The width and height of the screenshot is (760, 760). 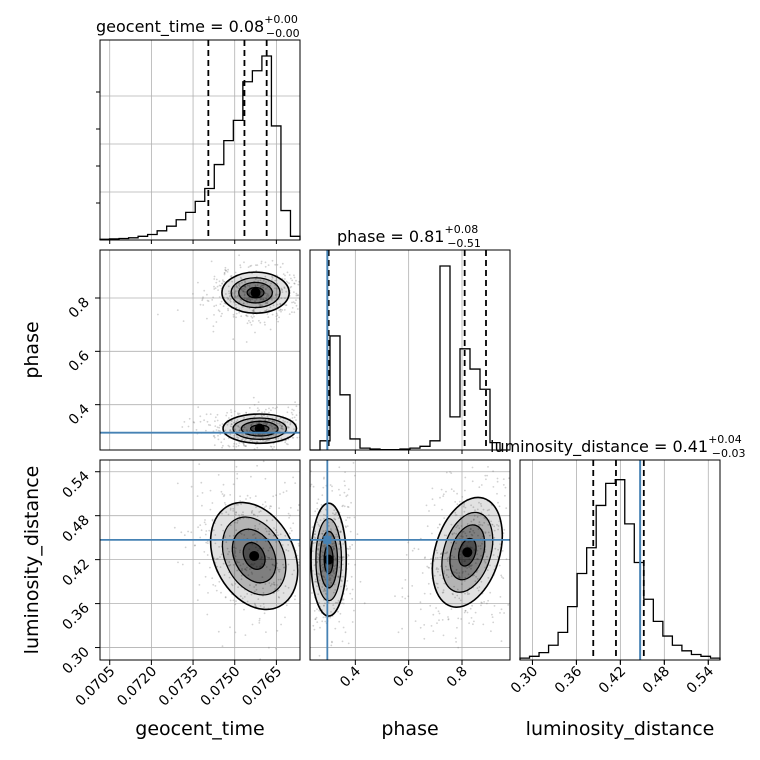 I want to click on ylabel-luminosity_distance: luminosity_distance, so click(x=32, y=560).